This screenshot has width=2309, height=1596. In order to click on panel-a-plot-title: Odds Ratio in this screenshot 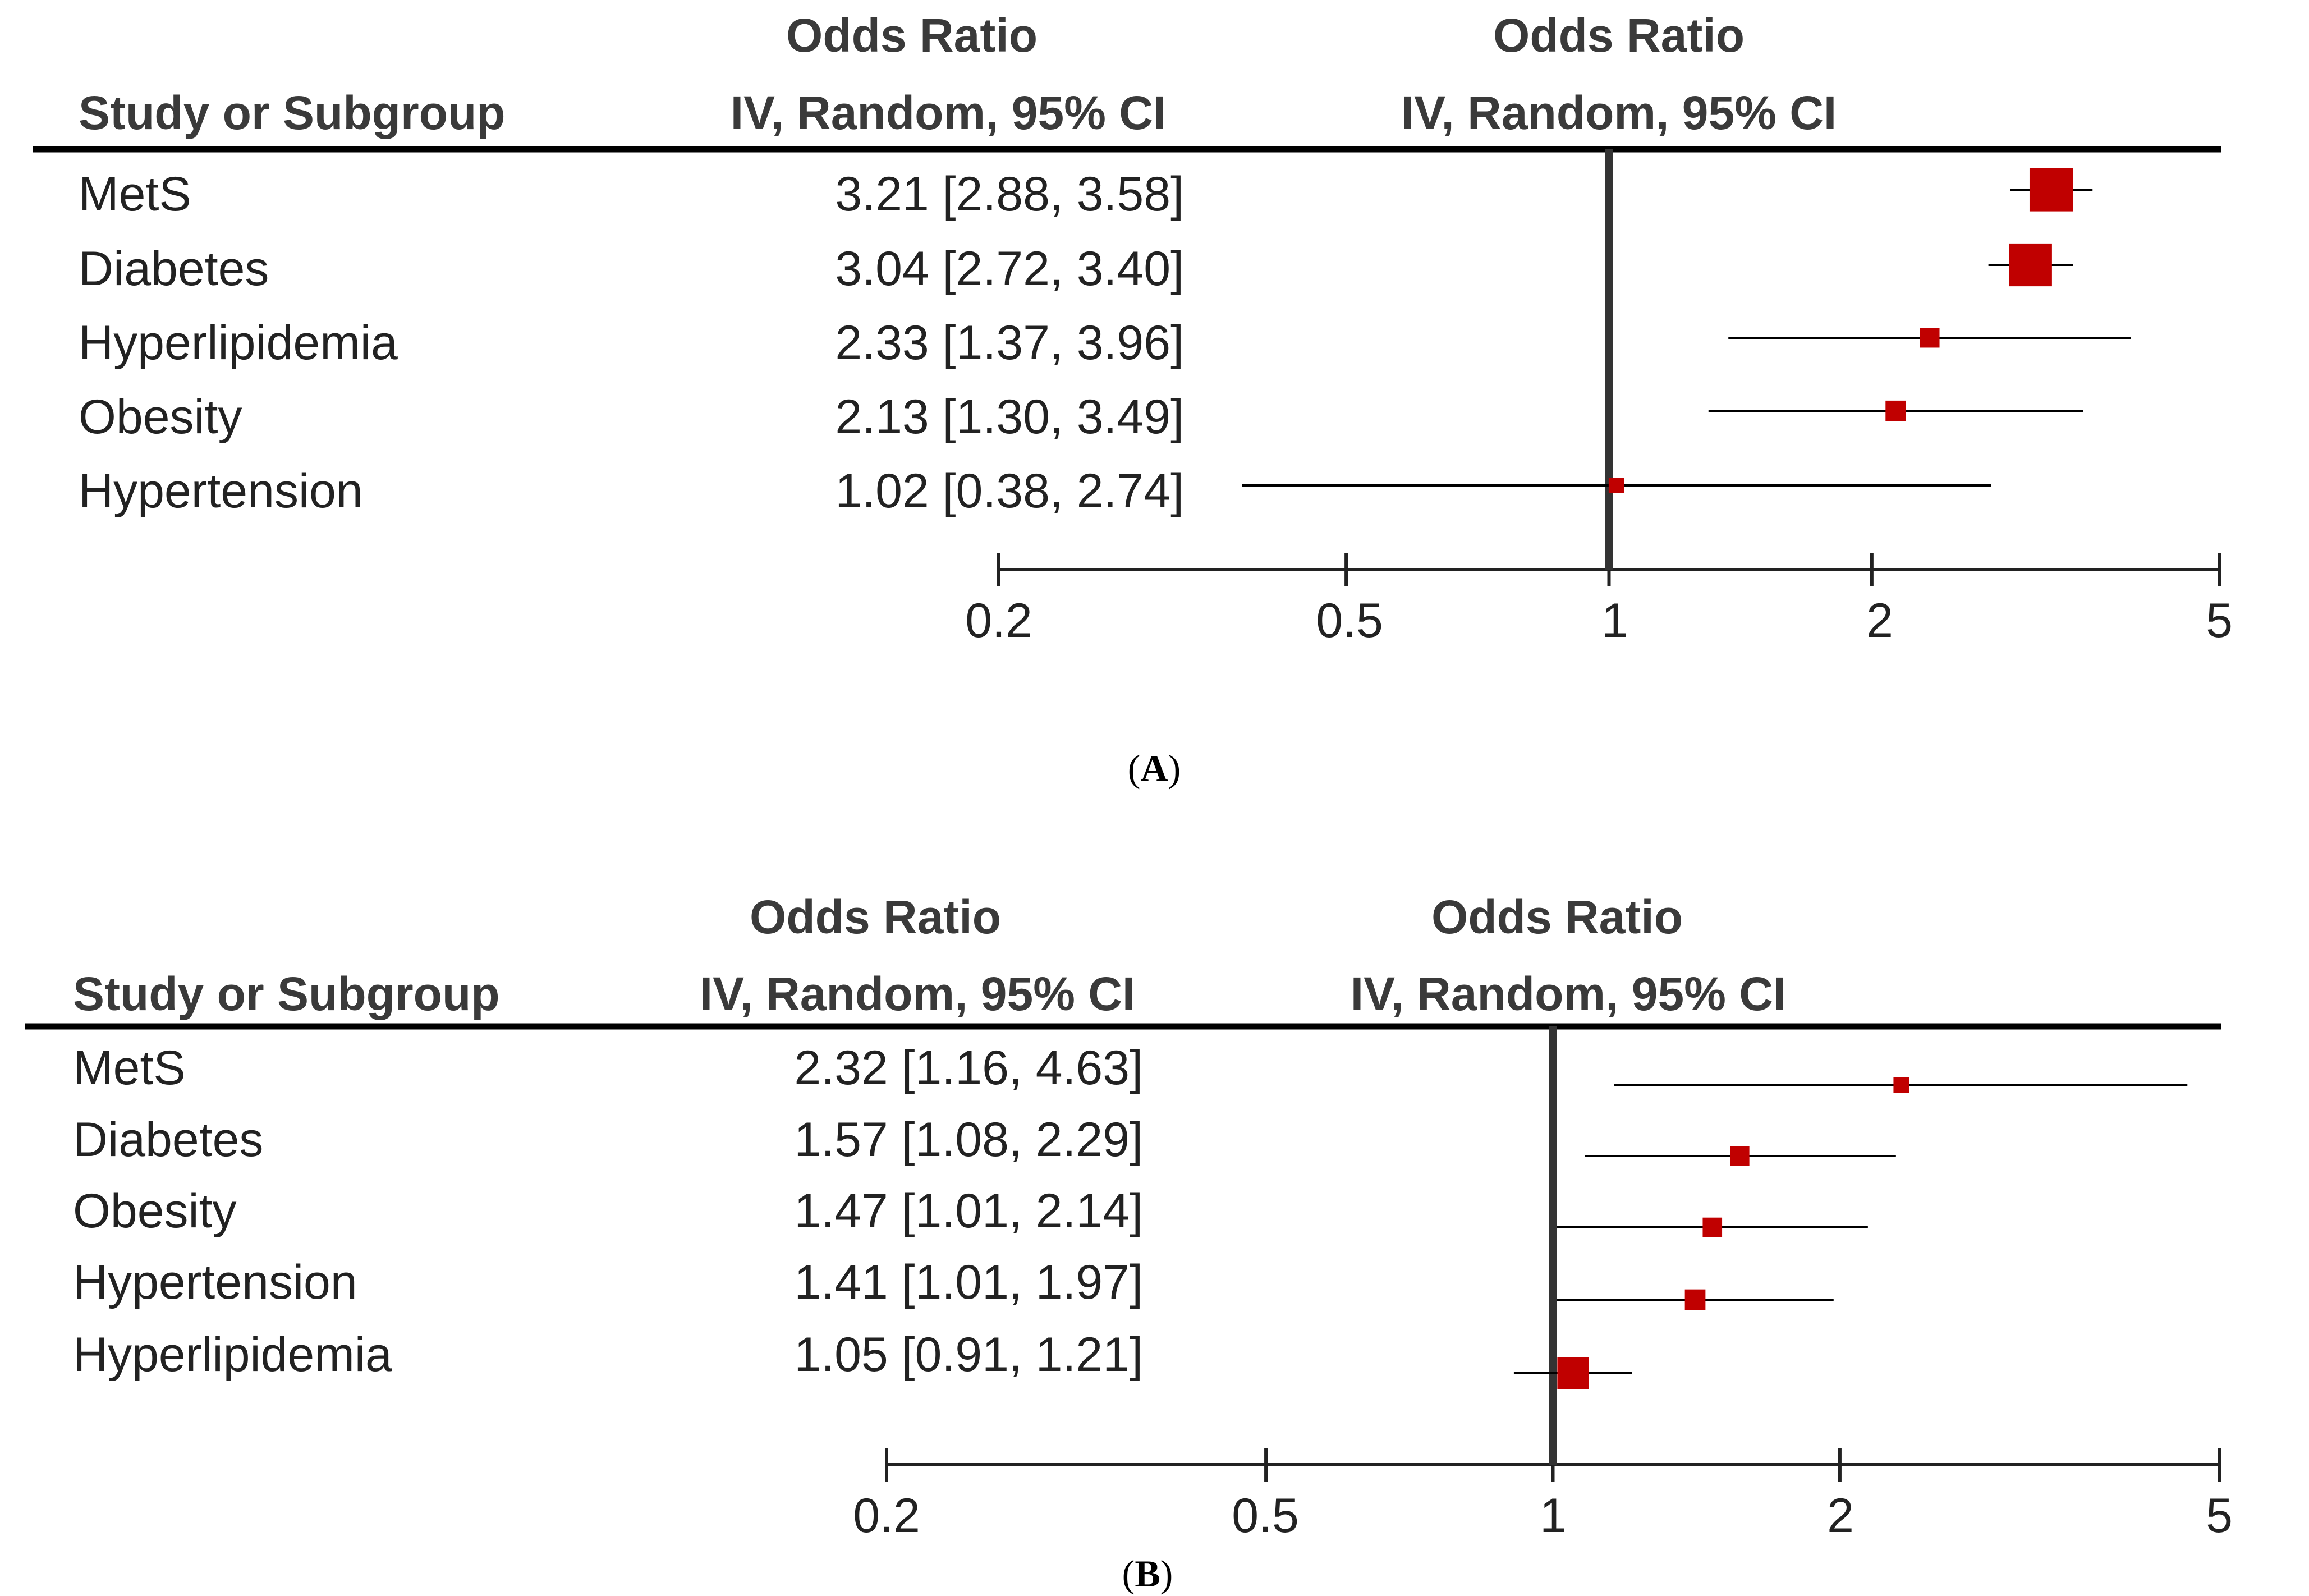, I will do `click(1619, 35)`.